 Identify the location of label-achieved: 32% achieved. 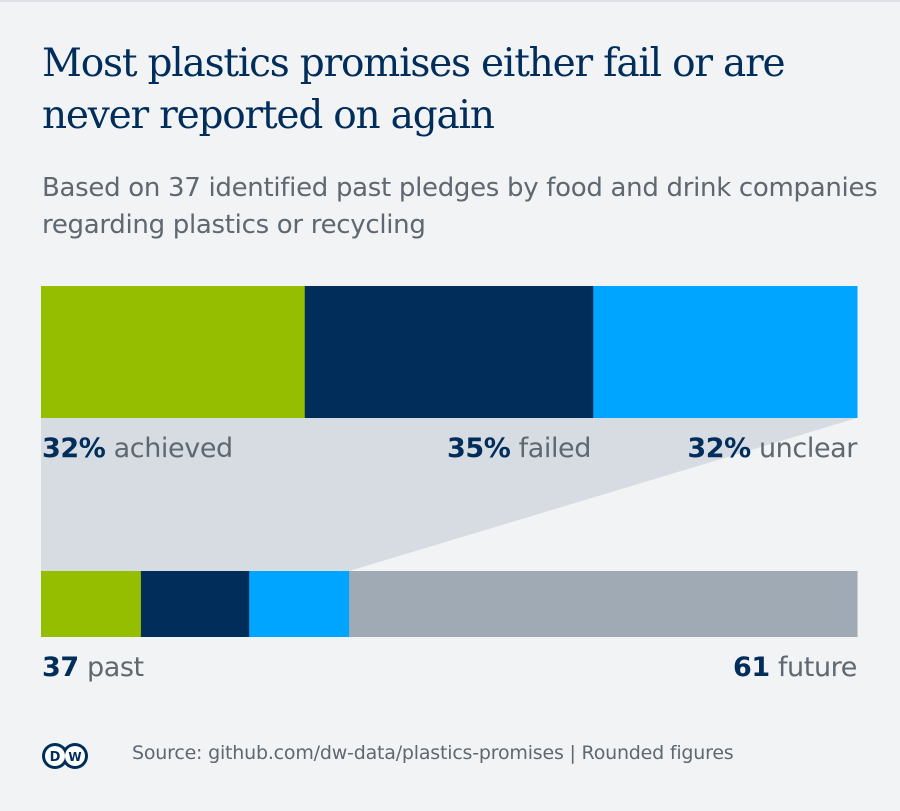
(137, 448).